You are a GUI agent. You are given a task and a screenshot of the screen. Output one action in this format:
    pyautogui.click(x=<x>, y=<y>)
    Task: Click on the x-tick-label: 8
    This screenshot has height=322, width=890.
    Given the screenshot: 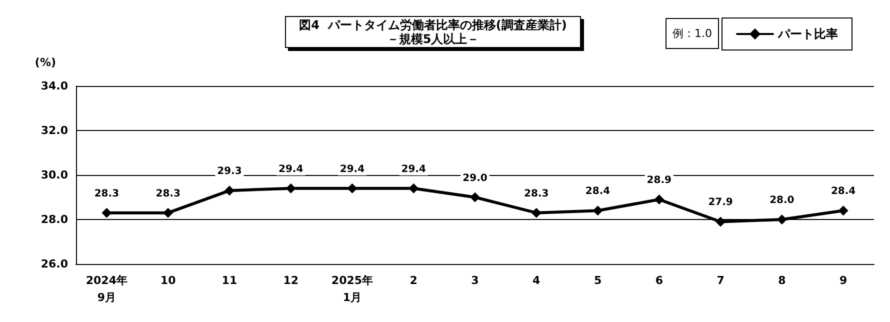 What is the action you would take?
    pyautogui.click(x=782, y=280)
    